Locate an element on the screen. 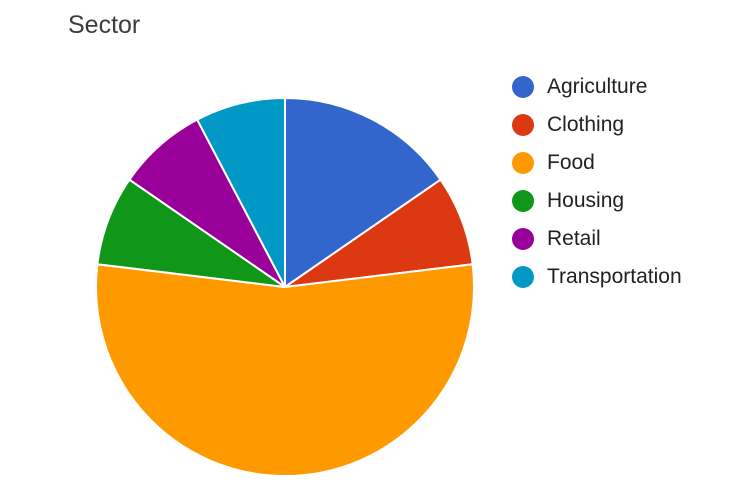  legend-label: Food is located at coordinates (571, 162).